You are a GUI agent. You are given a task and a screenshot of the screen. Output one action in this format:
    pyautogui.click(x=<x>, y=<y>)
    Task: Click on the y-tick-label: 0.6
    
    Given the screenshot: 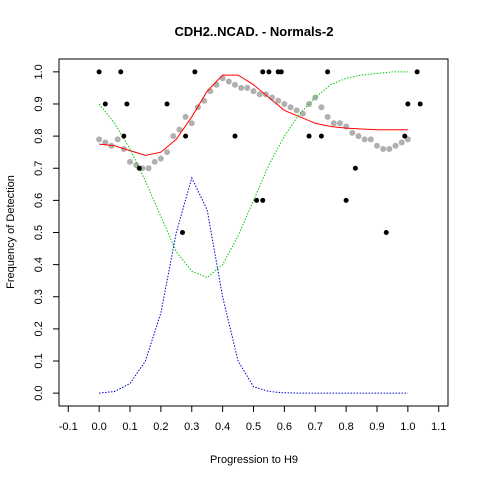 What is the action you would take?
    pyautogui.click(x=39, y=200)
    